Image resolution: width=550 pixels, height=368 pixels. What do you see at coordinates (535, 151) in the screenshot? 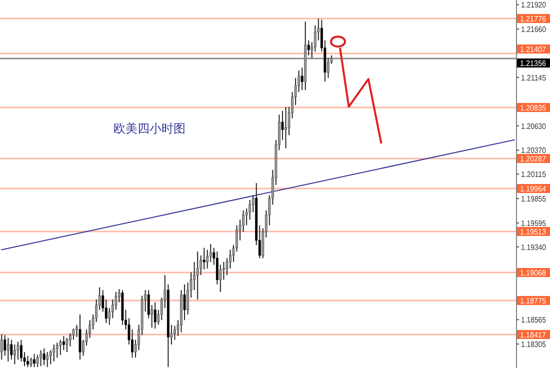
I see `y-tick-label: 1.20370` at bounding box center [535, 151].